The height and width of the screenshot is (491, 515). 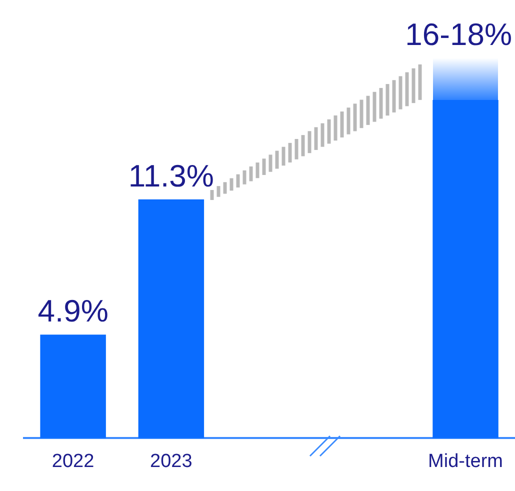 What do you see at coordinates (466, 461) in the screenshot?
I see `x-tick-label: Mid-term` at bounding box center [466, 461].